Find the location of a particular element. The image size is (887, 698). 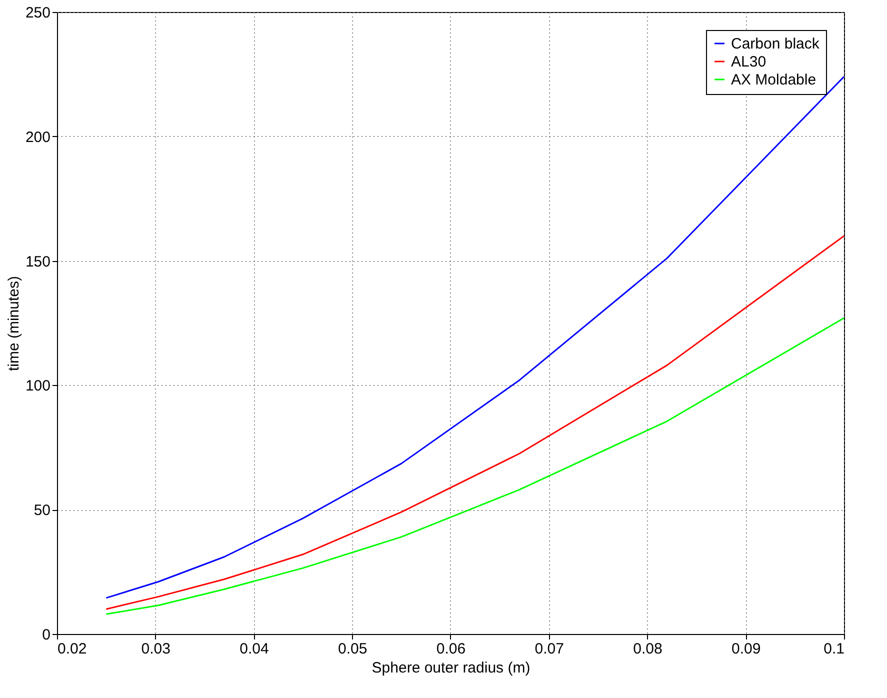

y-axis-title: time (minutes) is located at coordinates (13, 324).